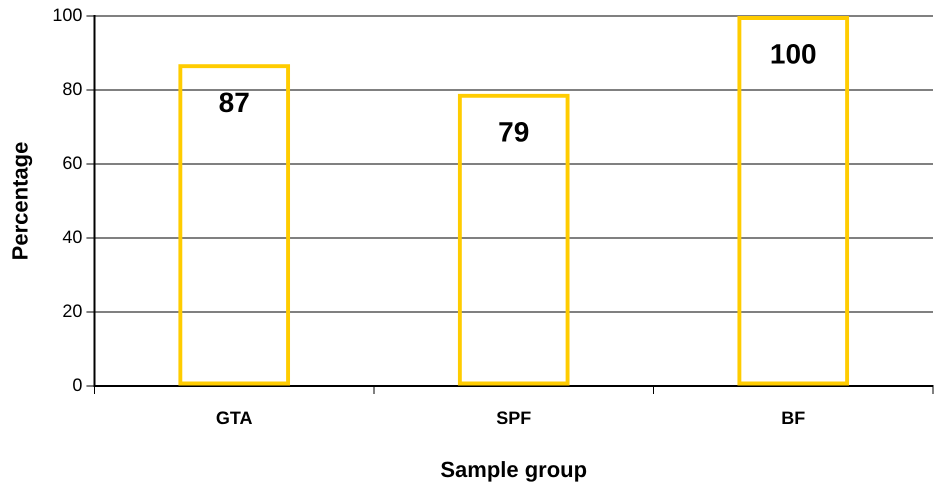 This screenshot has height=492, width=935. Describe the element at coordinates (72, 310) in the screenshot. I see `y-tick-label: 20` at that location.